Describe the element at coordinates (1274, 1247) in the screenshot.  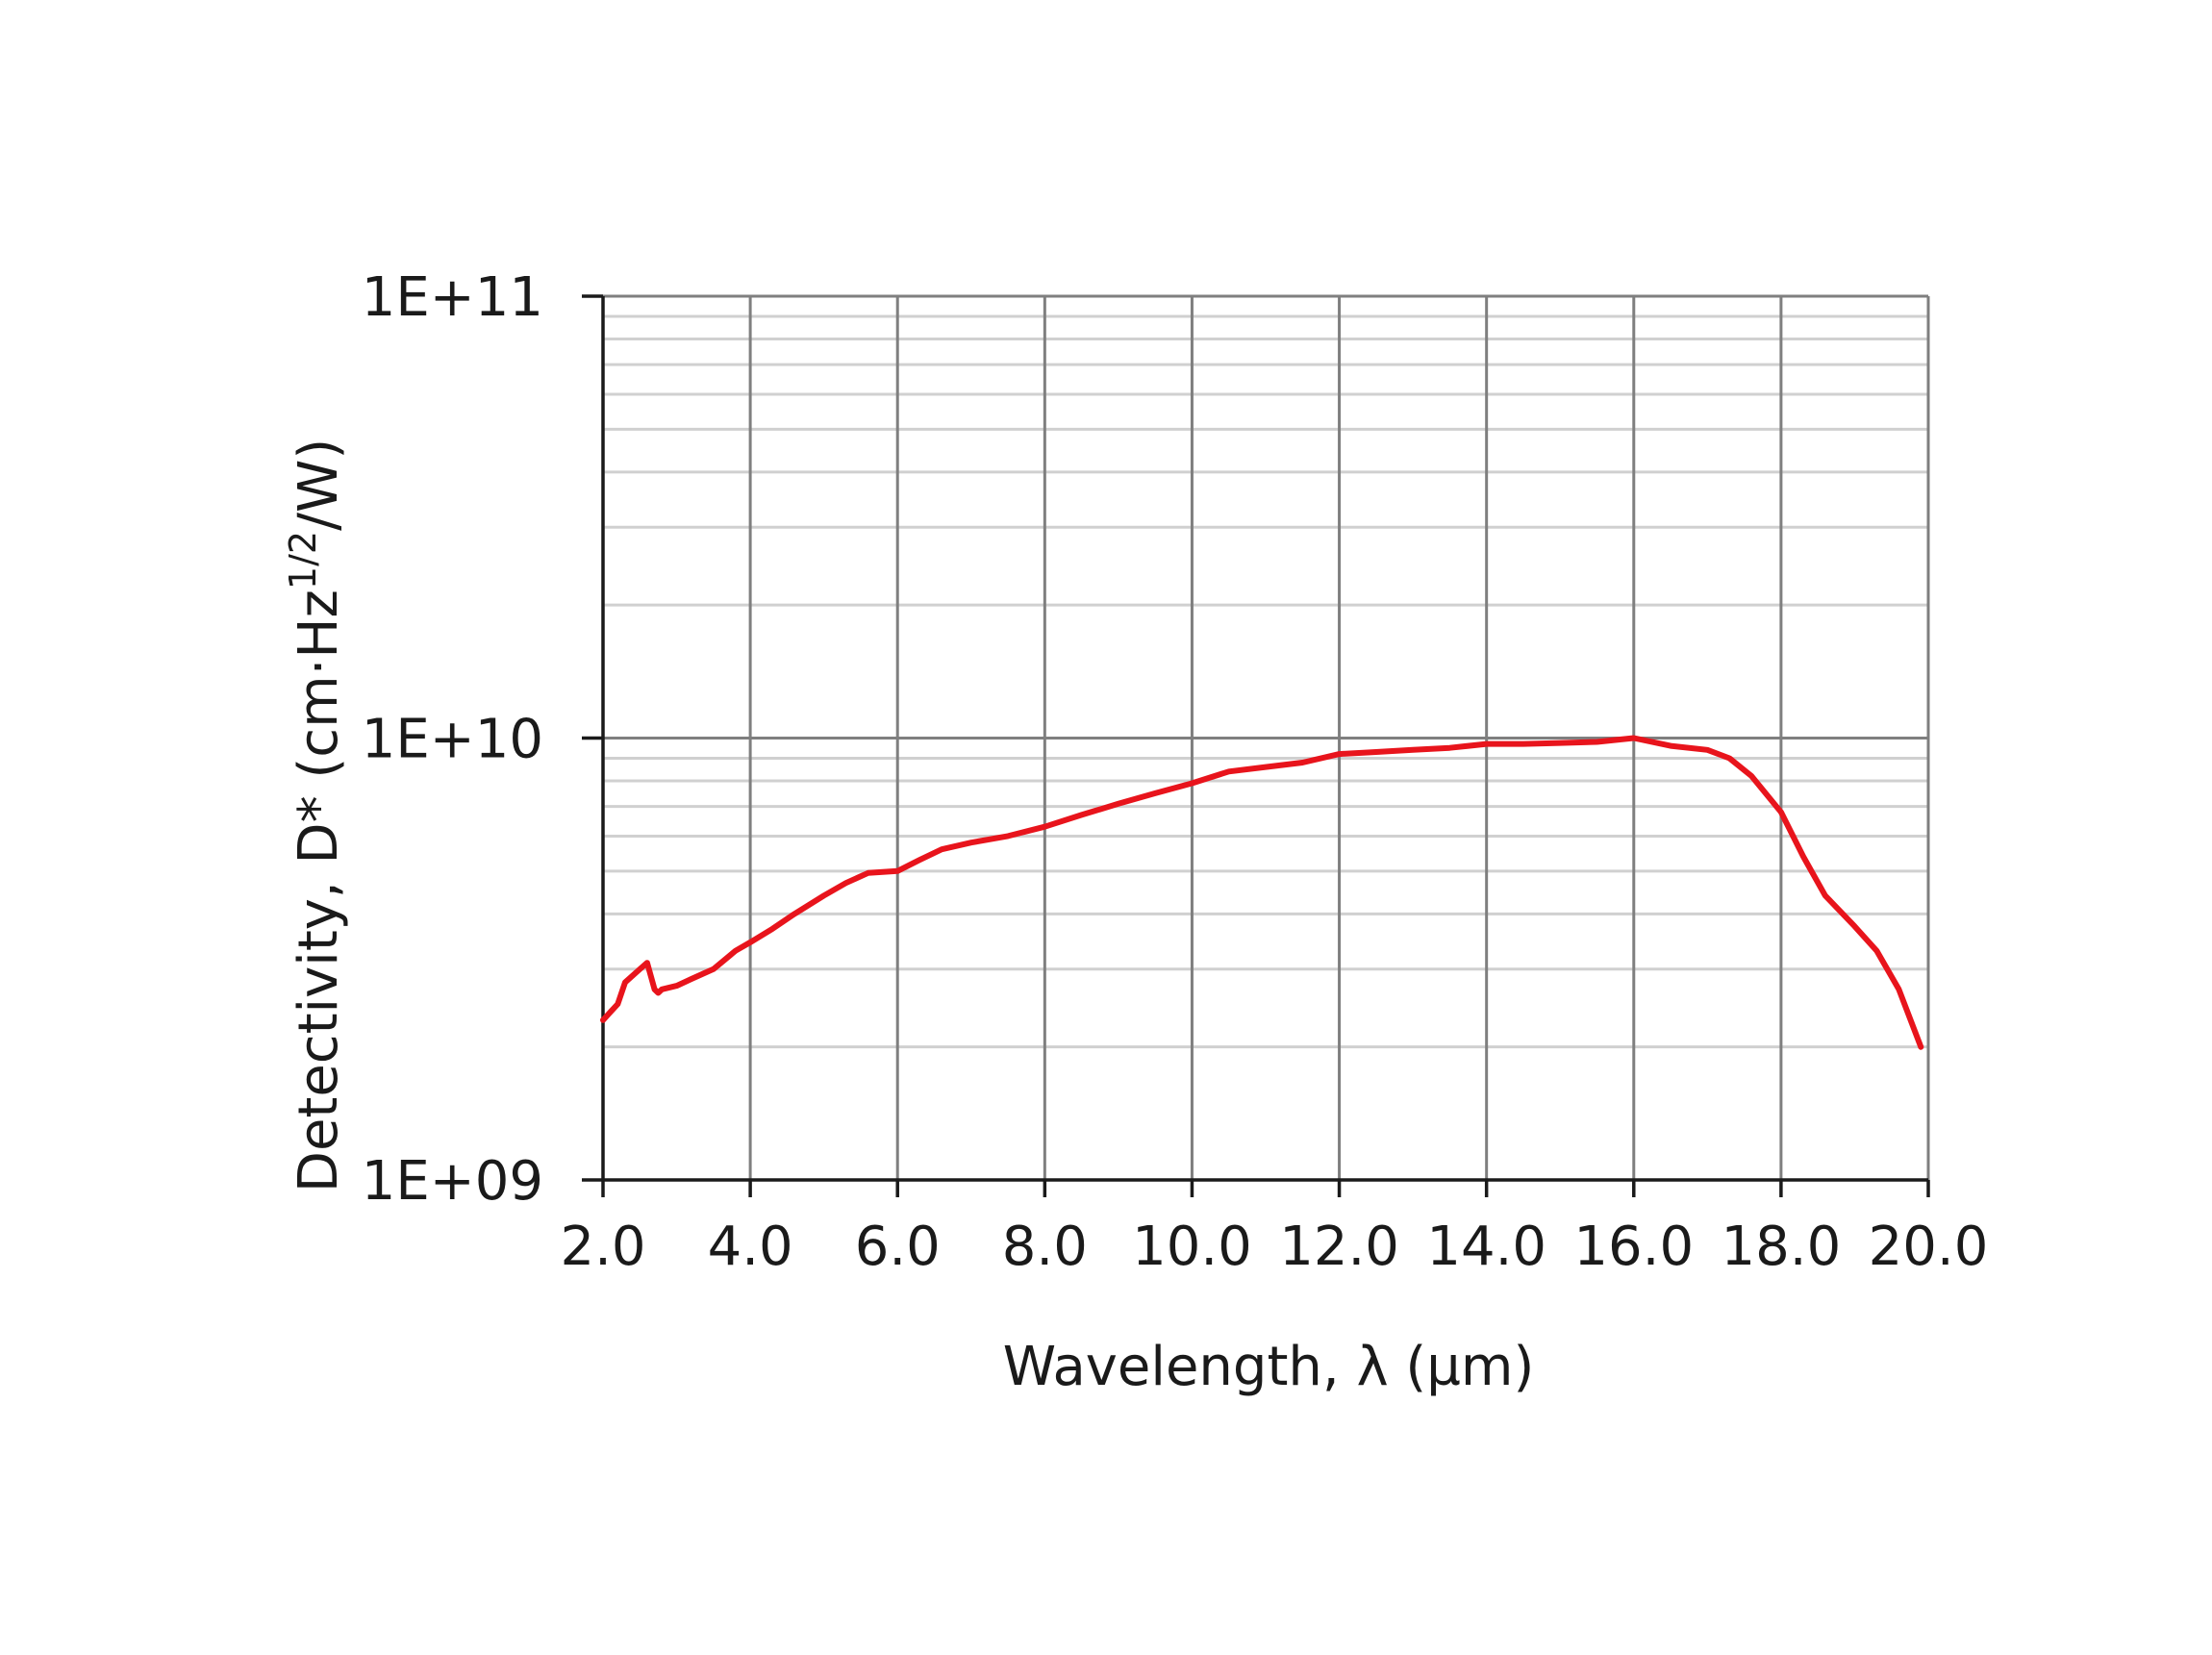
I see `x-tick-labels: 2.0 4.0 6.0 8.0 10.0 12.0 14.0 16.0 18.0 20.0` at that location.